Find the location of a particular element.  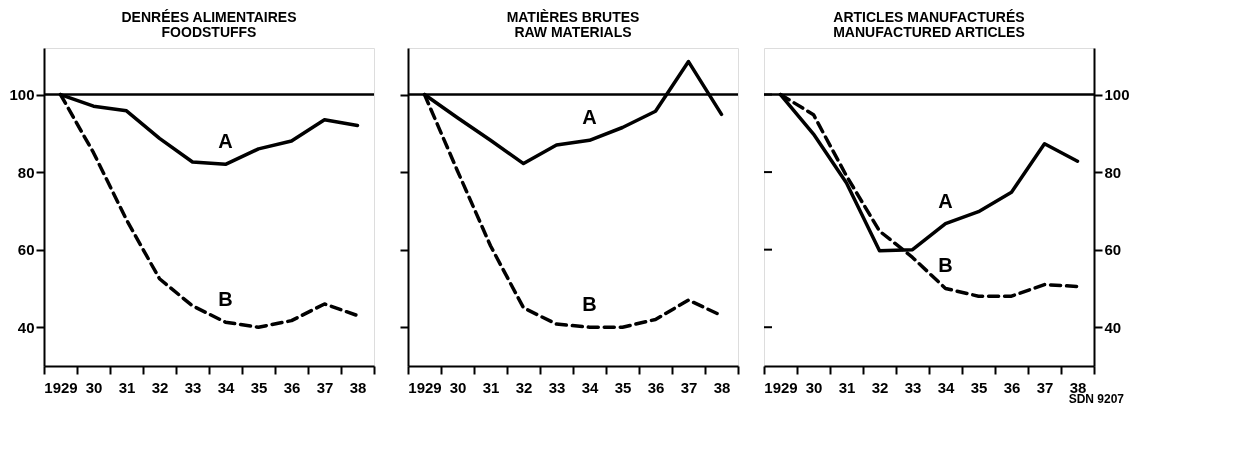

y-tick-label: 60 is located at coordinates (26, 250).